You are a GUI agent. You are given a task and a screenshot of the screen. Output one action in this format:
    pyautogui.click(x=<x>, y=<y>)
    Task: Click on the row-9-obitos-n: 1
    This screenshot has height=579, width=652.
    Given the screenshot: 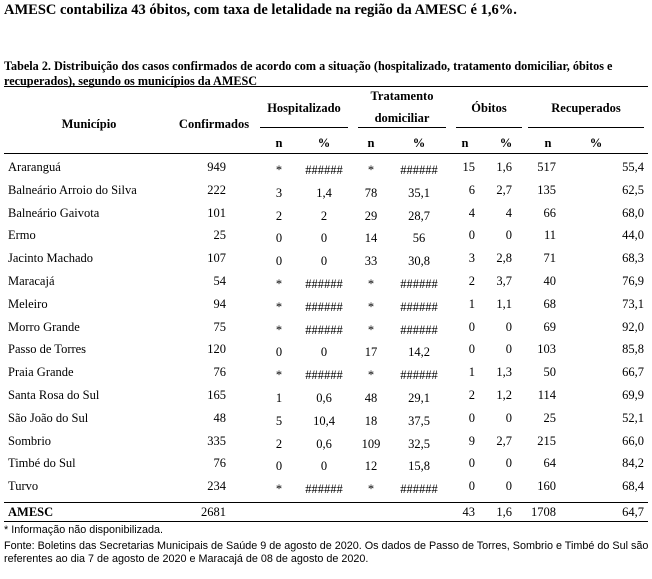 What is the action you would take?
    pyautogui.click(x=471, y=372)
    